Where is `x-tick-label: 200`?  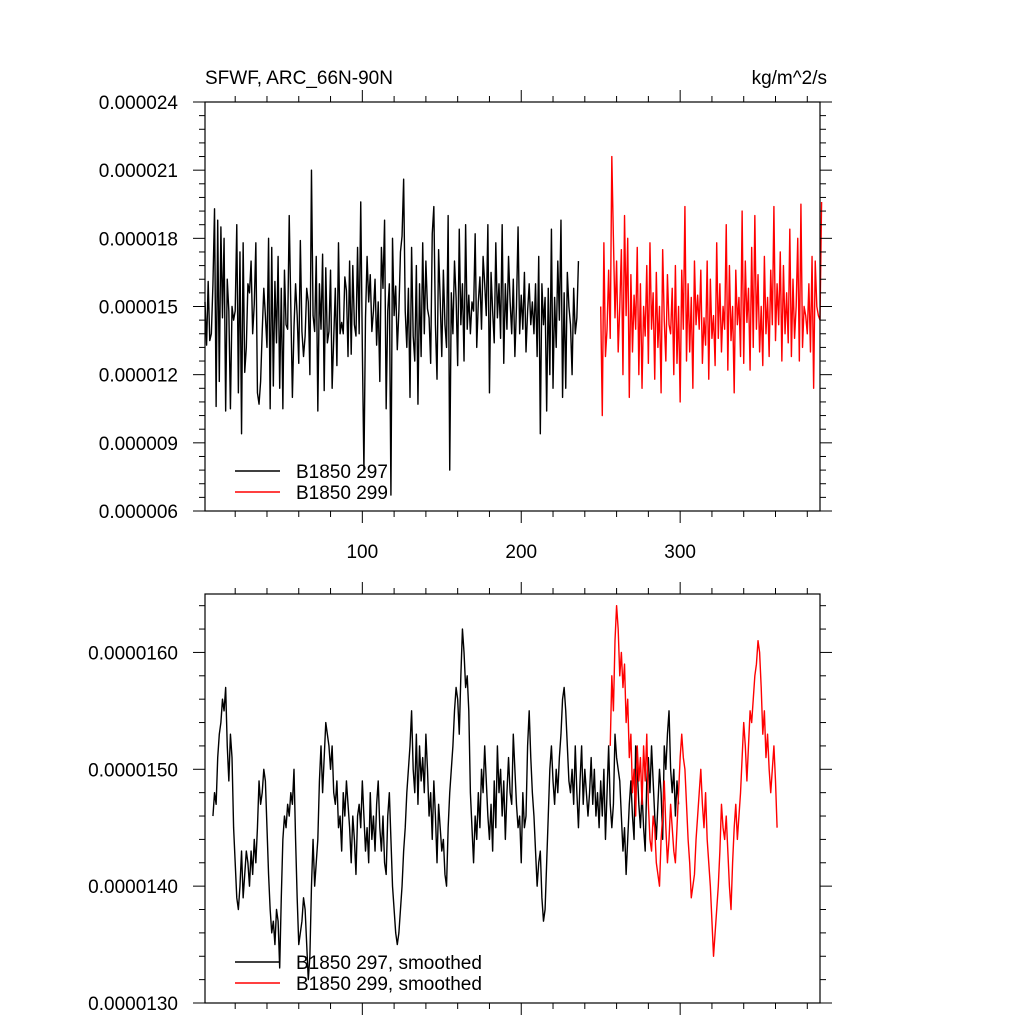 x-tick-label: 200 is located at coordinates (521, 552).